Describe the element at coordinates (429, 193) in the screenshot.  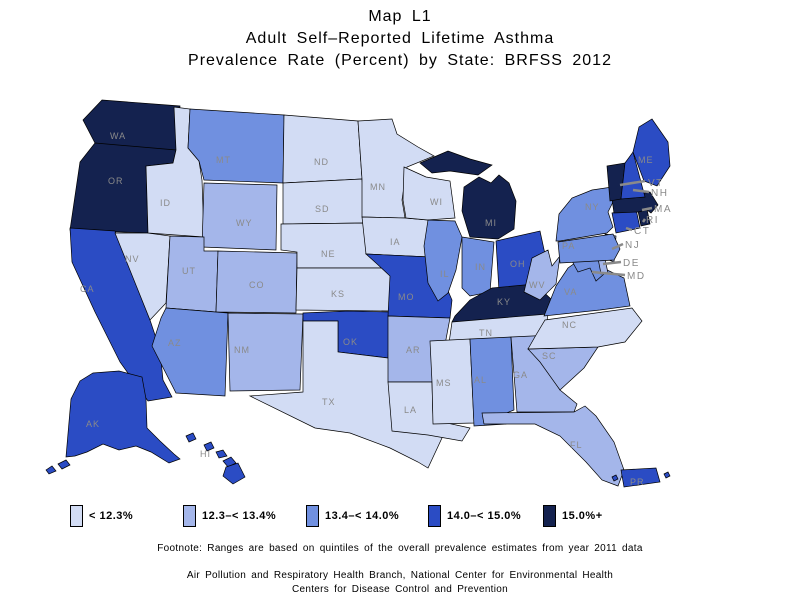
I see `state-wi` at that location.